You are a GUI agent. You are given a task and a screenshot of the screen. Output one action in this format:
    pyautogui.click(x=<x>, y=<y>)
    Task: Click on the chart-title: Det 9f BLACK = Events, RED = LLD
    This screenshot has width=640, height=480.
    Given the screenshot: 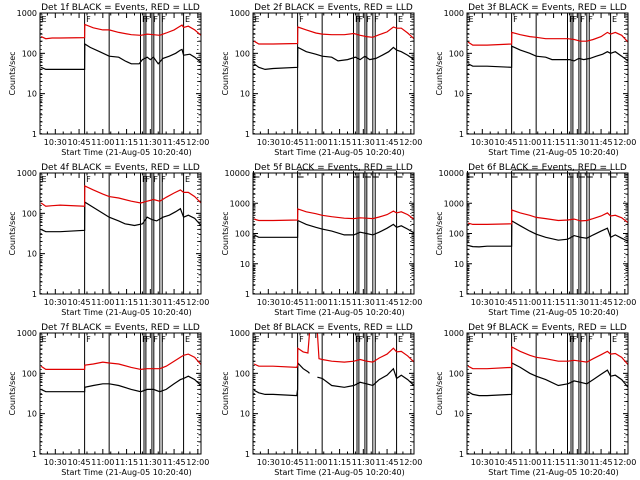 What is the action you would take?
    pyautogui.click(x=547, y=328)
    